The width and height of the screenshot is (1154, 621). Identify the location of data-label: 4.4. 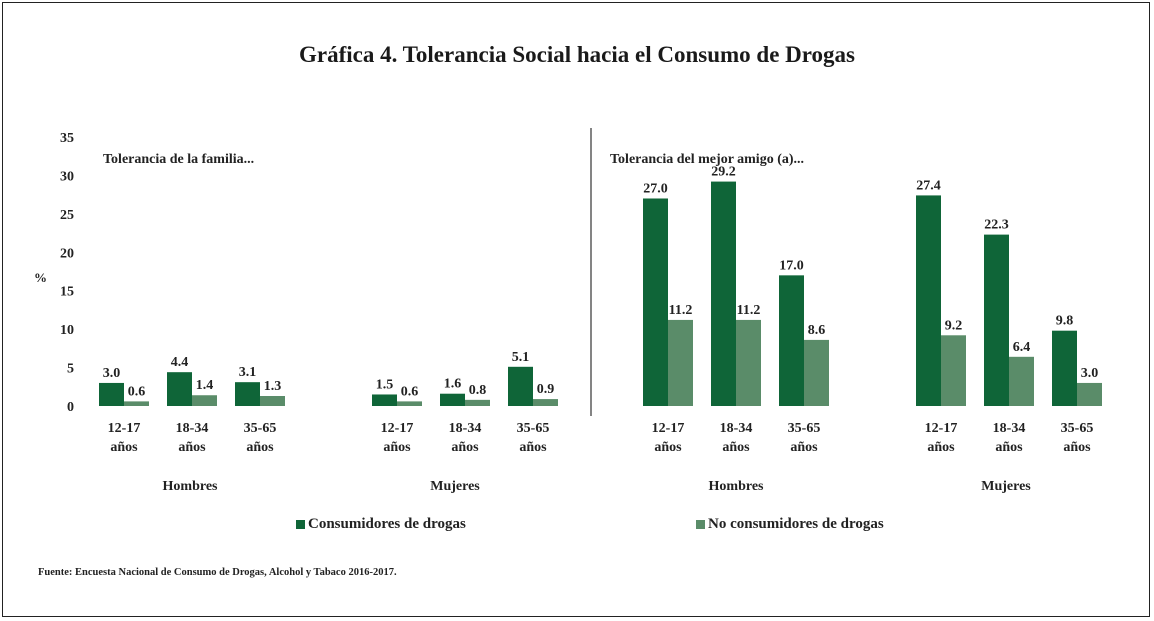
(180, 362).